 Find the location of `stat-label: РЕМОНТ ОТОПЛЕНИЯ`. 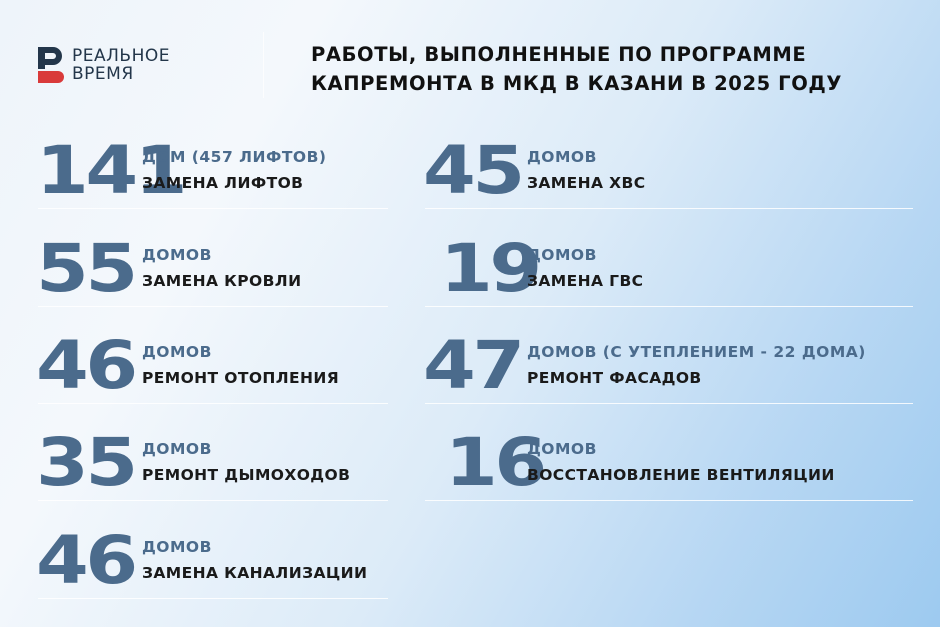

stat-label: РЕМОНТ ОТОПЛЕНИЯ is located at coordinates (241, 378).